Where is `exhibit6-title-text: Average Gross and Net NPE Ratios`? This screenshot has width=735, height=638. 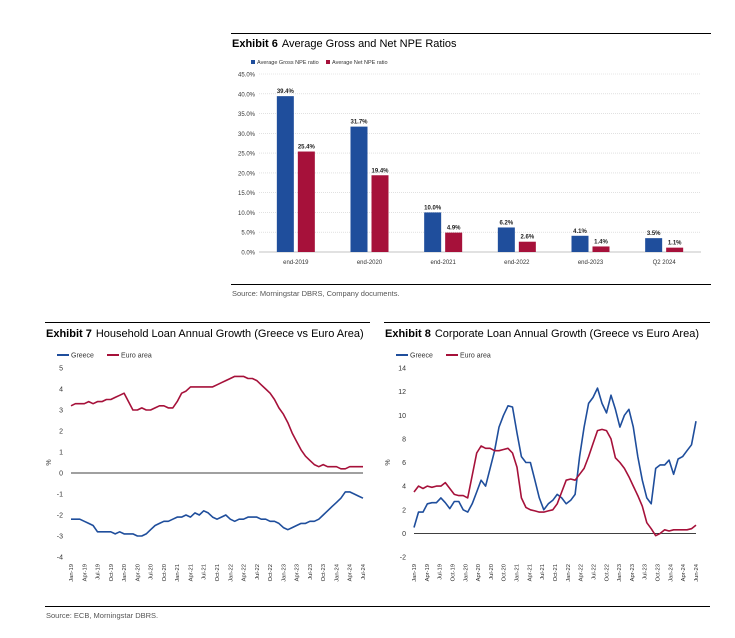 exhibit6-title-text: Average Gross and Net NPE Ratios is located at coordinates (369, 44).